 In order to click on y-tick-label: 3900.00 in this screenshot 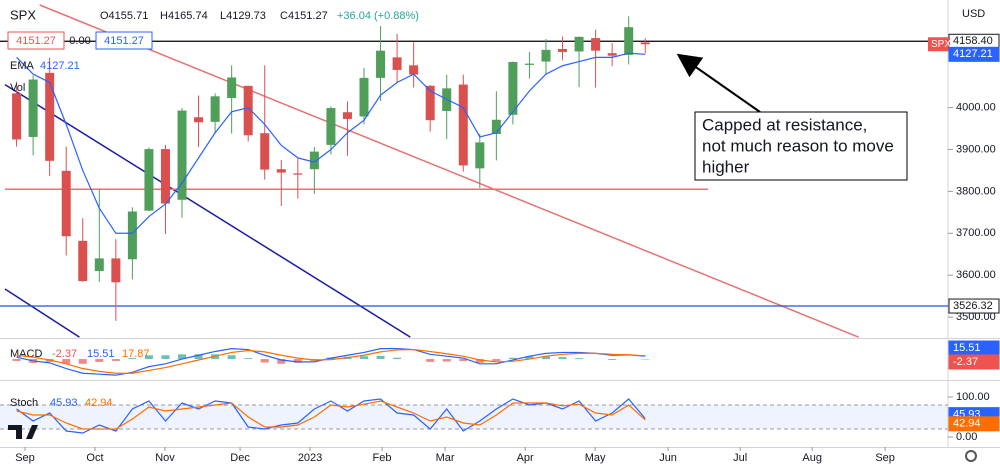, I will do `click(976, 149)`.